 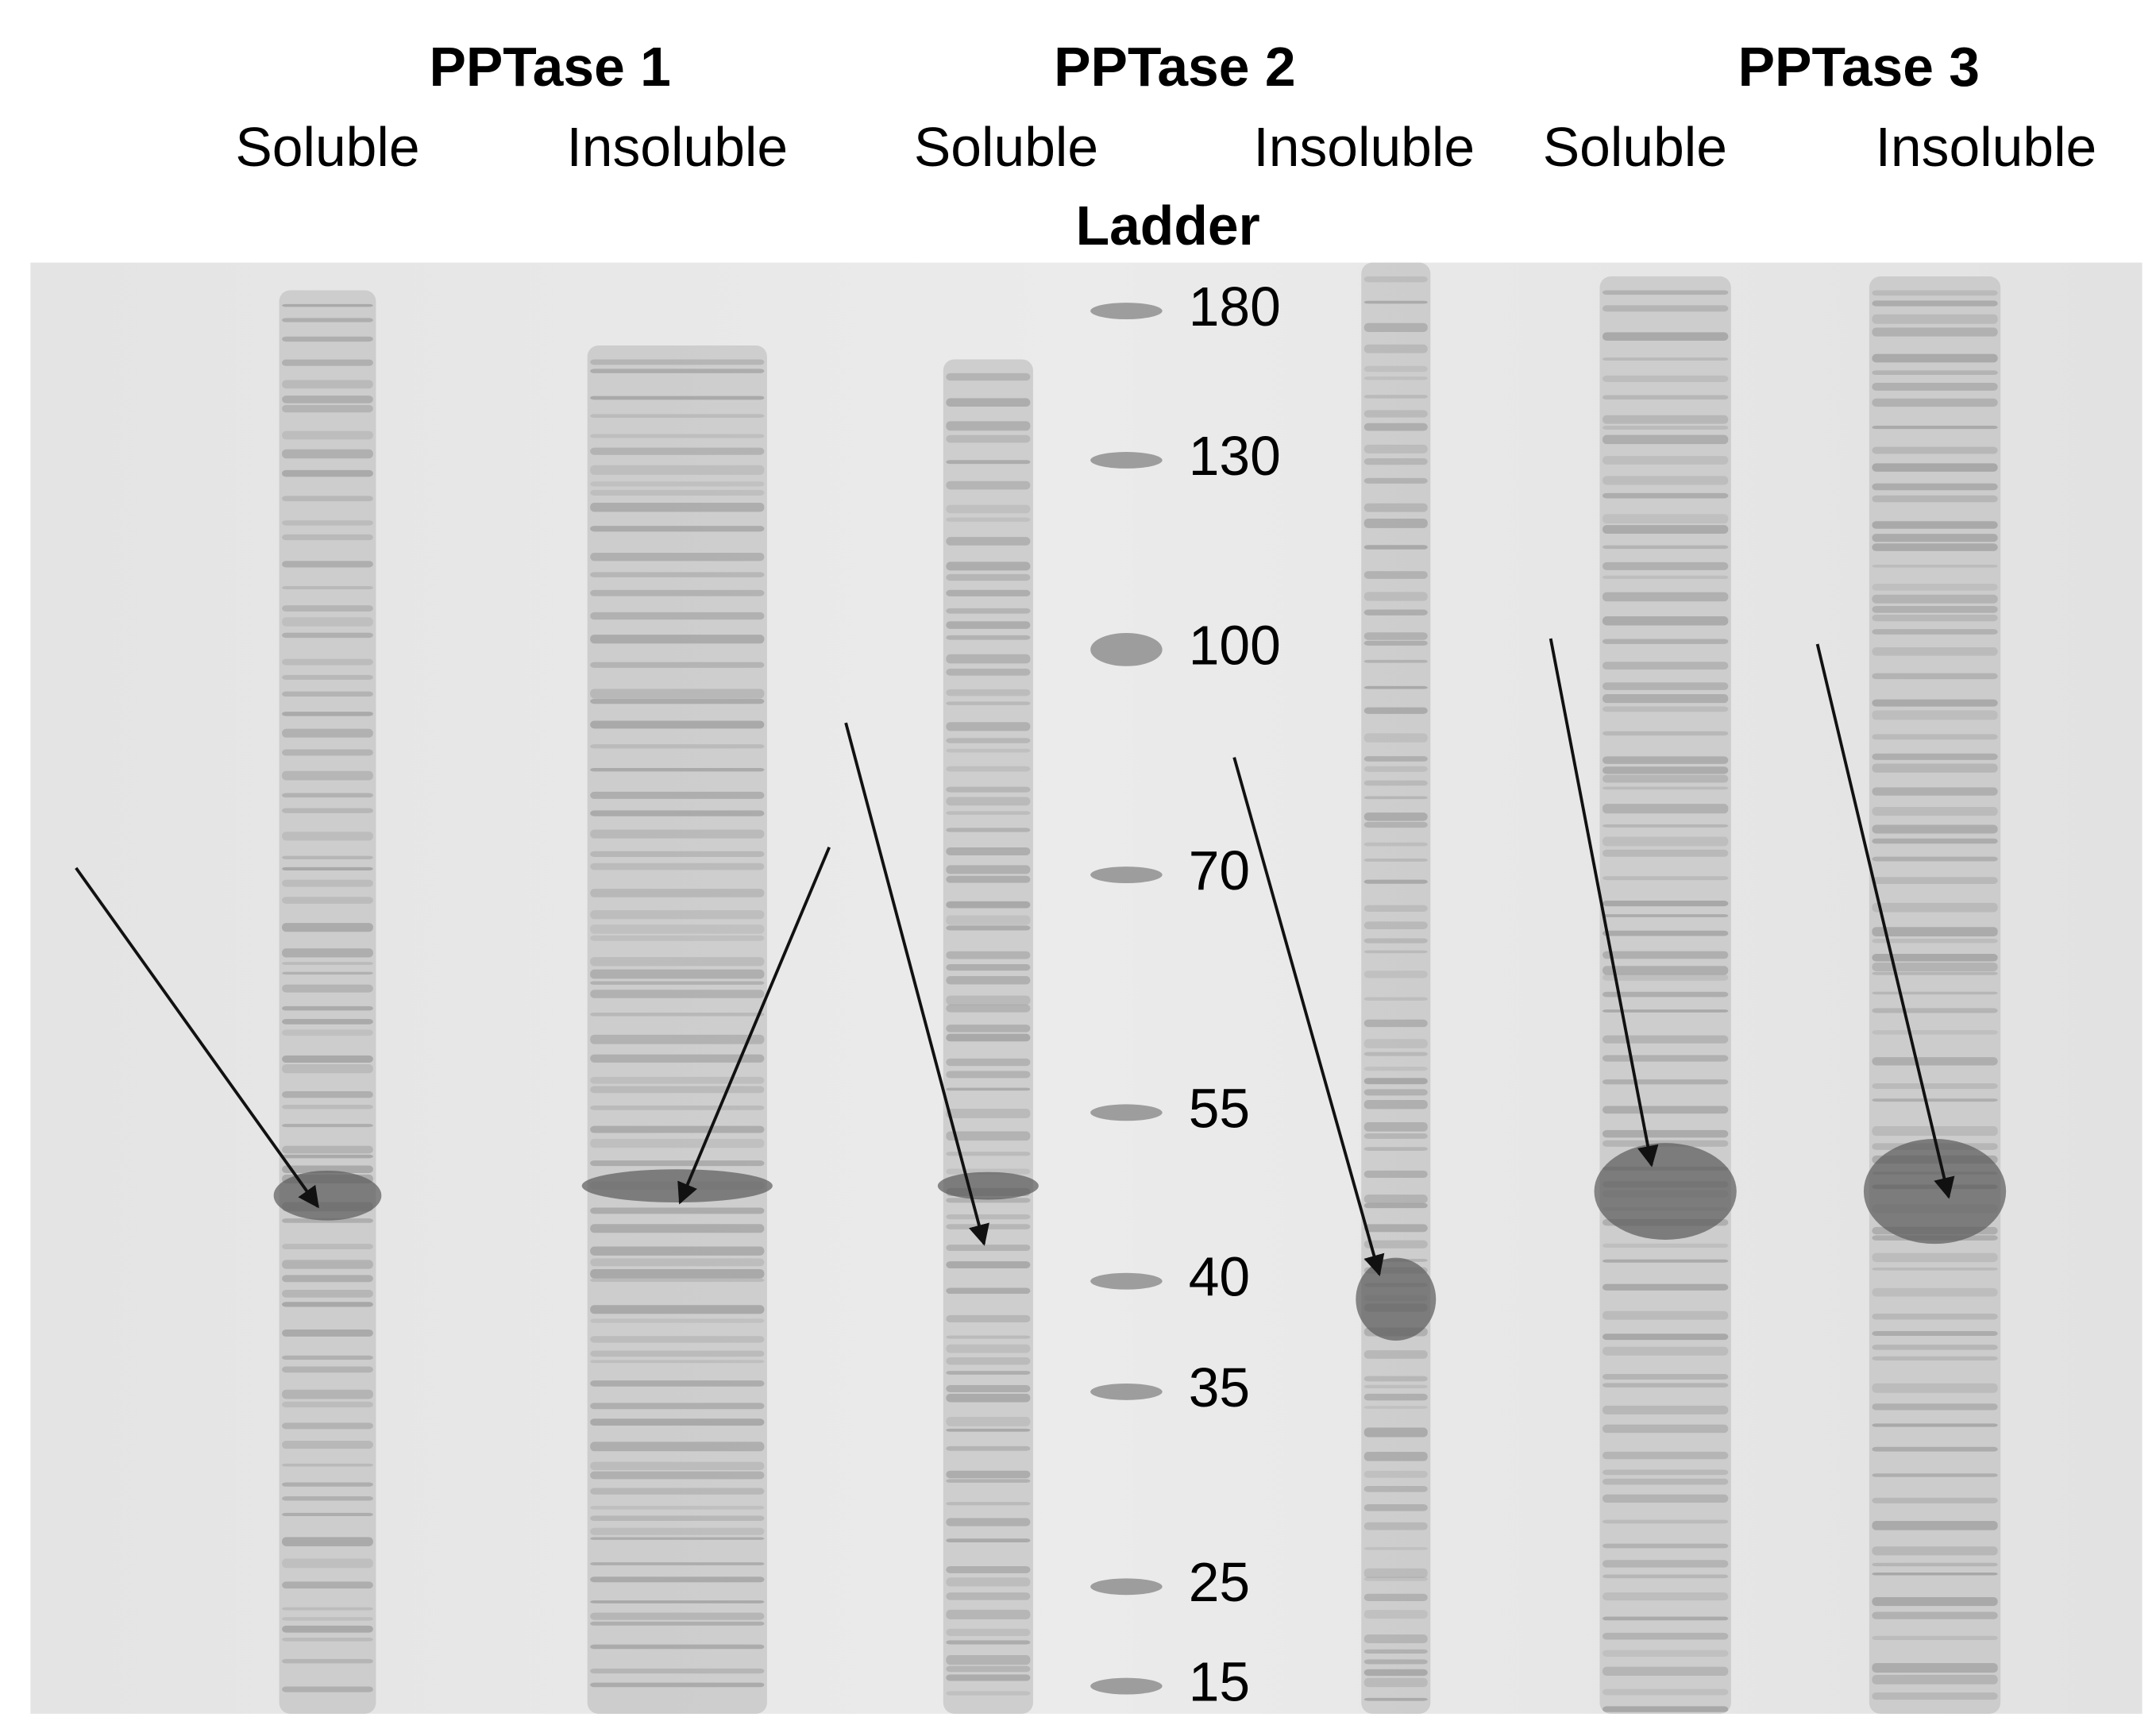 I want to click on lane-label: Soluble, so click(x=327, y=147).